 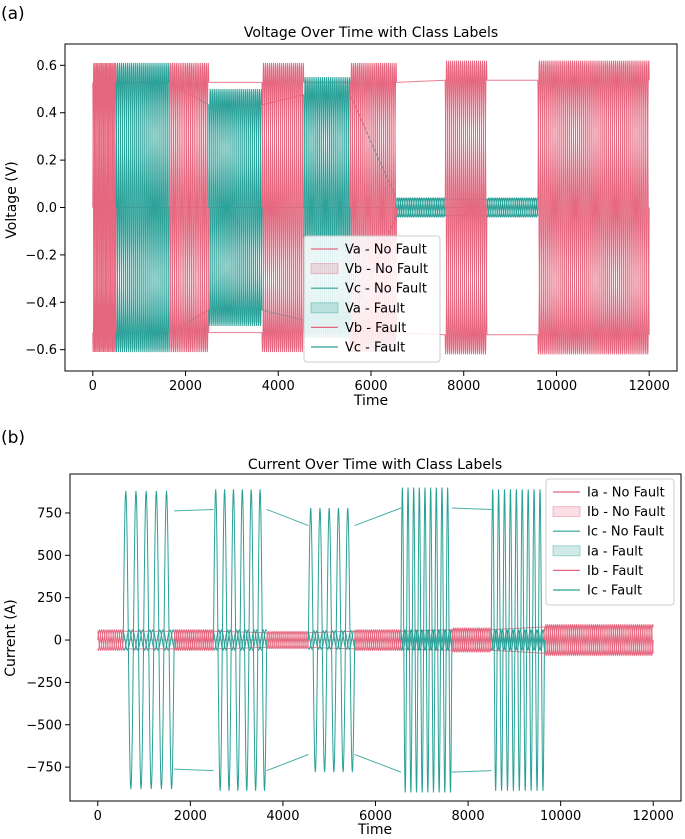 What do you see at coordinates (58, 641) in the screenshot?
I see `y-tick-label: 0` at bounding box center [58, 641].